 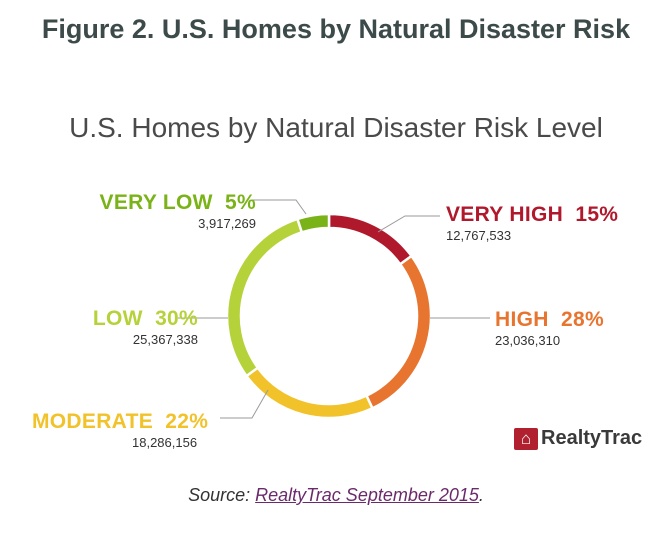 I want to click on slice-label-very-low: VERY LOW 5% 3,917,269, so click(x=163, y=211).